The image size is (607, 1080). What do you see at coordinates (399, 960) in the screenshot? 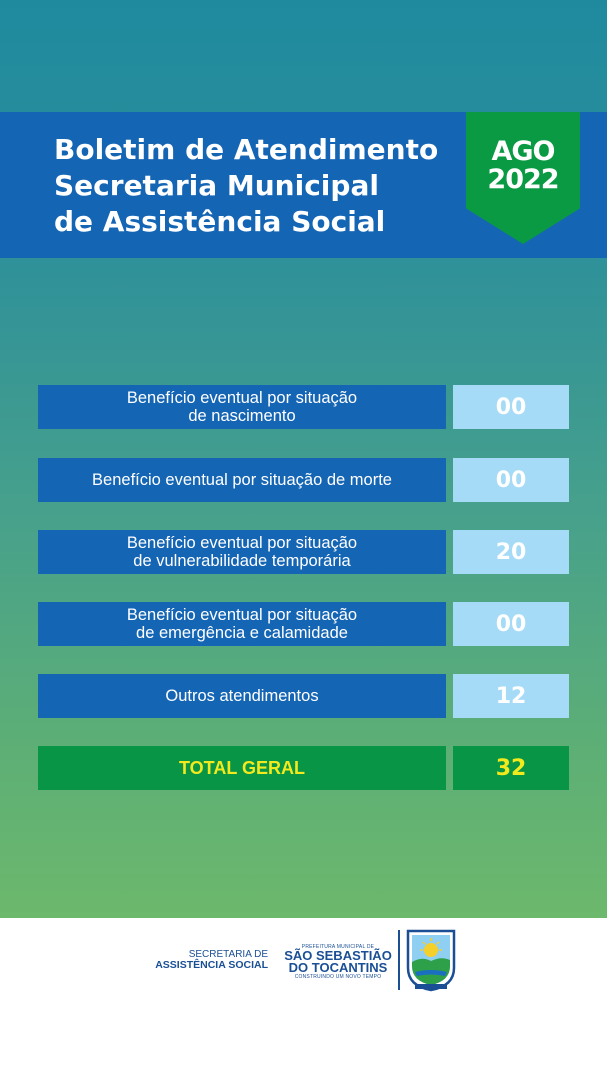
I see `footer-divider` at bounding box center [399, 960].